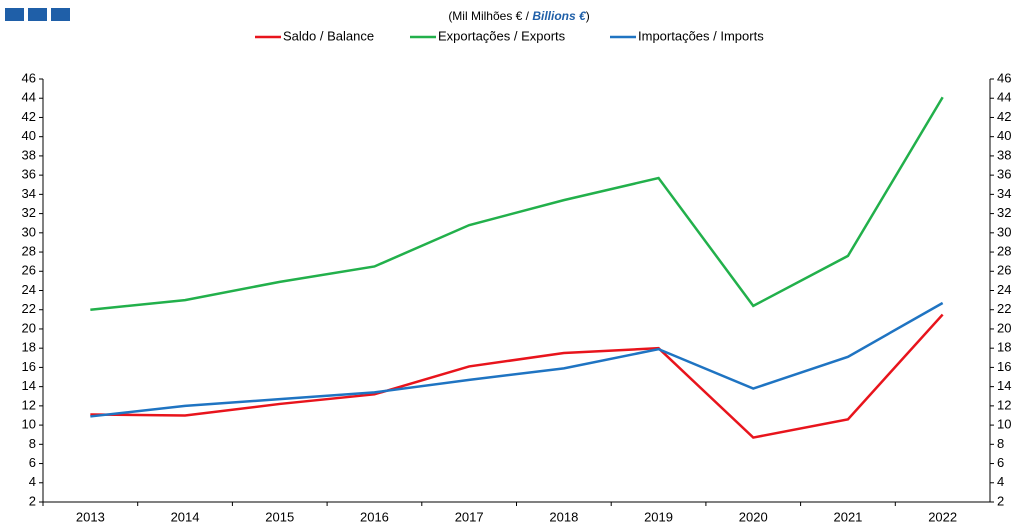 This screenshot has height=529, width=1019. I want to click on x-tick-label: 2021, so click(847, 516).